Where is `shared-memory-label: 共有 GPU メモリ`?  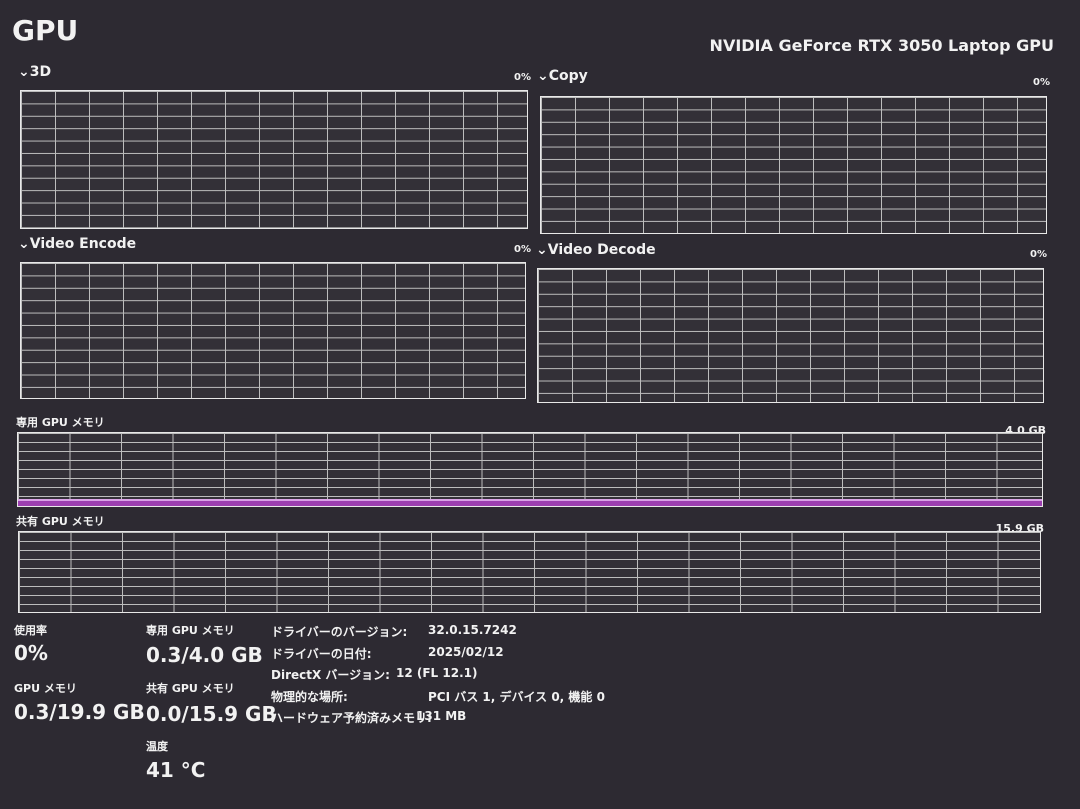 shared-memory-label: 共有 GPU メモリ is located at coordinates (190, 688).